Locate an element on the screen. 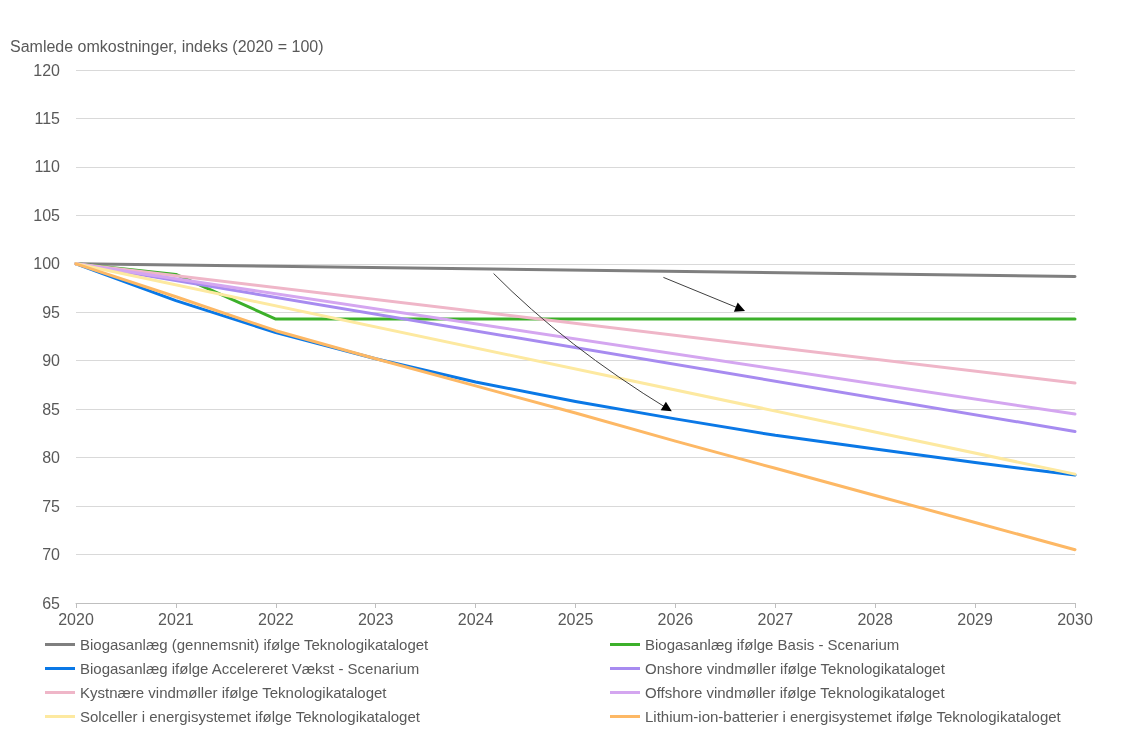 Image resolution: width=1130 pixels, height=733 pixels. x-tick-label: 2029 is located at coordinates (975, 619).